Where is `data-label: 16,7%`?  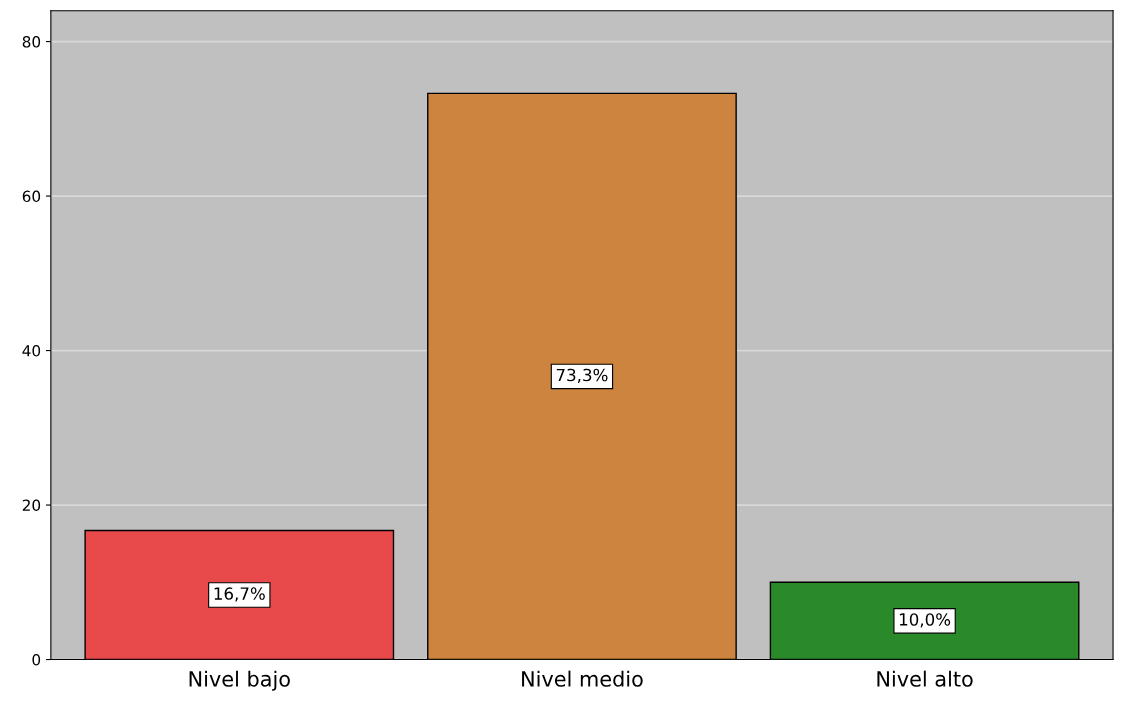 data-label: 16,7% is located at coordinates (239, 594).